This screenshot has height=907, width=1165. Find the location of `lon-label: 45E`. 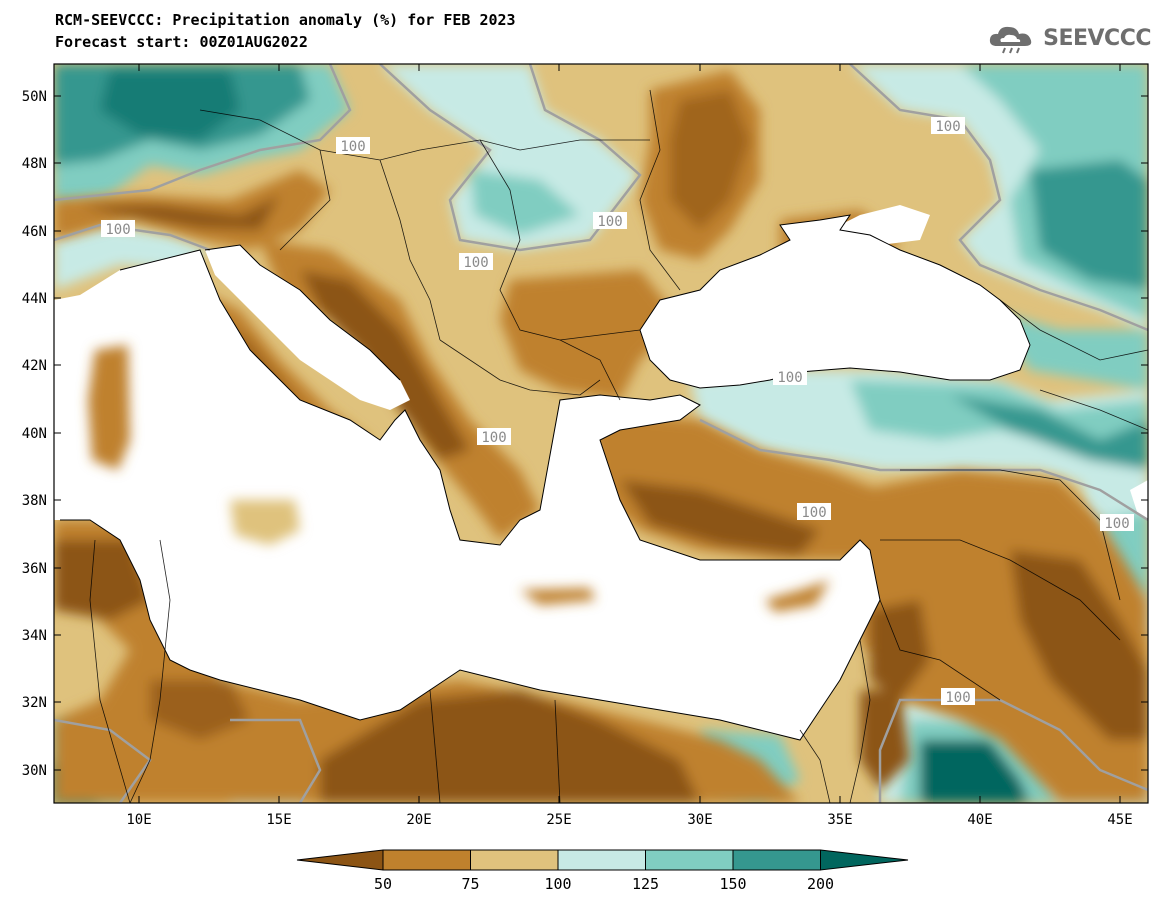

lon-label: 45E is located at coordinates (1119, 820).